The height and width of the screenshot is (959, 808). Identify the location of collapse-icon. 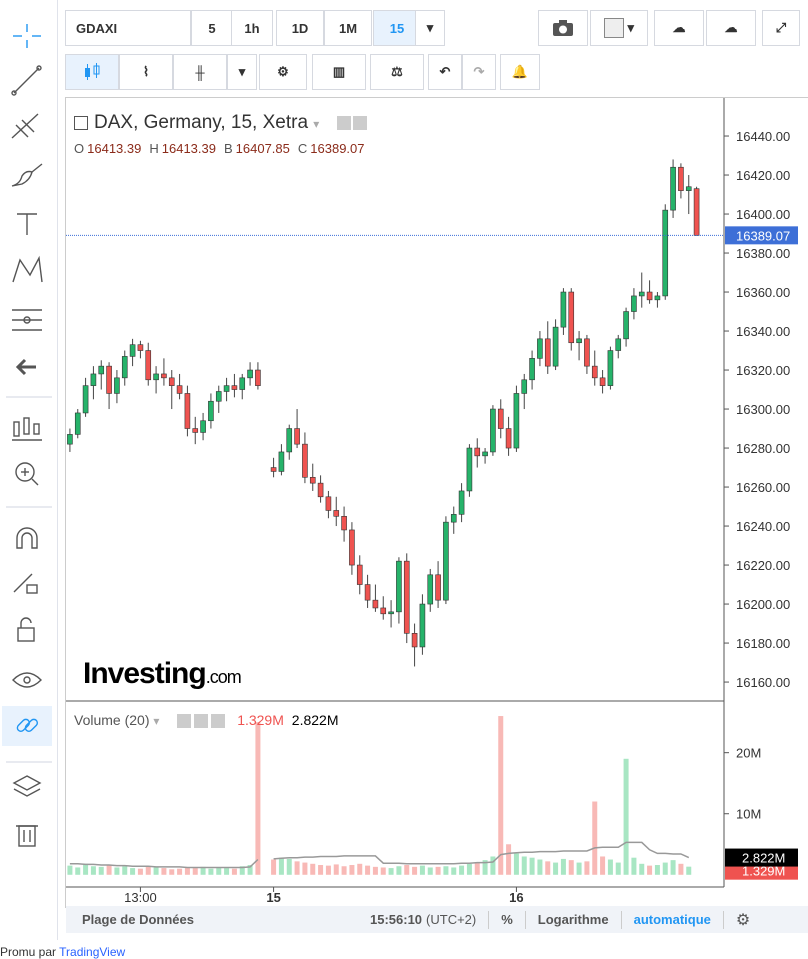
(81, 122).